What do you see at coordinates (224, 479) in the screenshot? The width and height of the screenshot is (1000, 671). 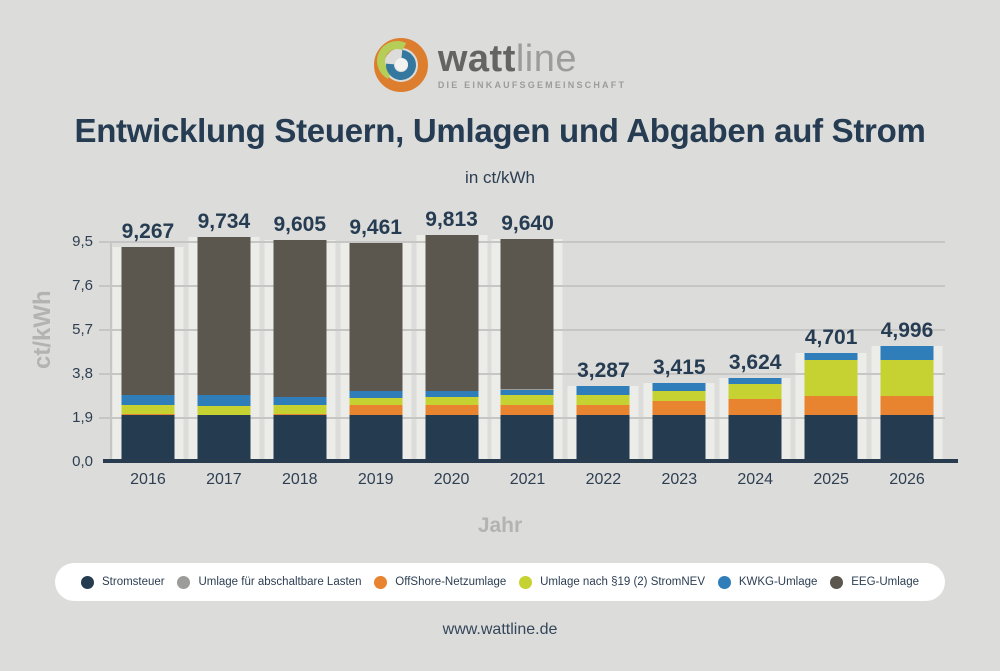 I see `x-tick-label: 2017` at bounding box center [224, 479].